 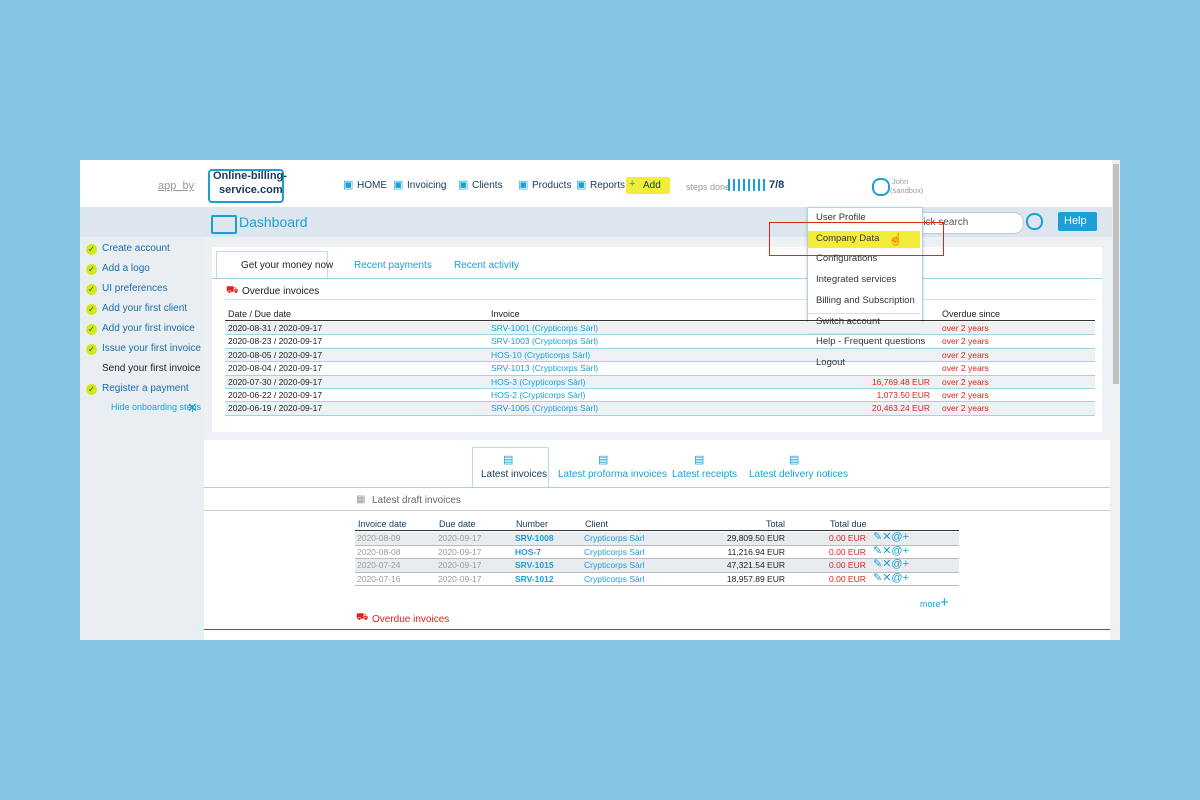 I want to click on amount: 20,463.24 EUR, so click(x=900, y=408).